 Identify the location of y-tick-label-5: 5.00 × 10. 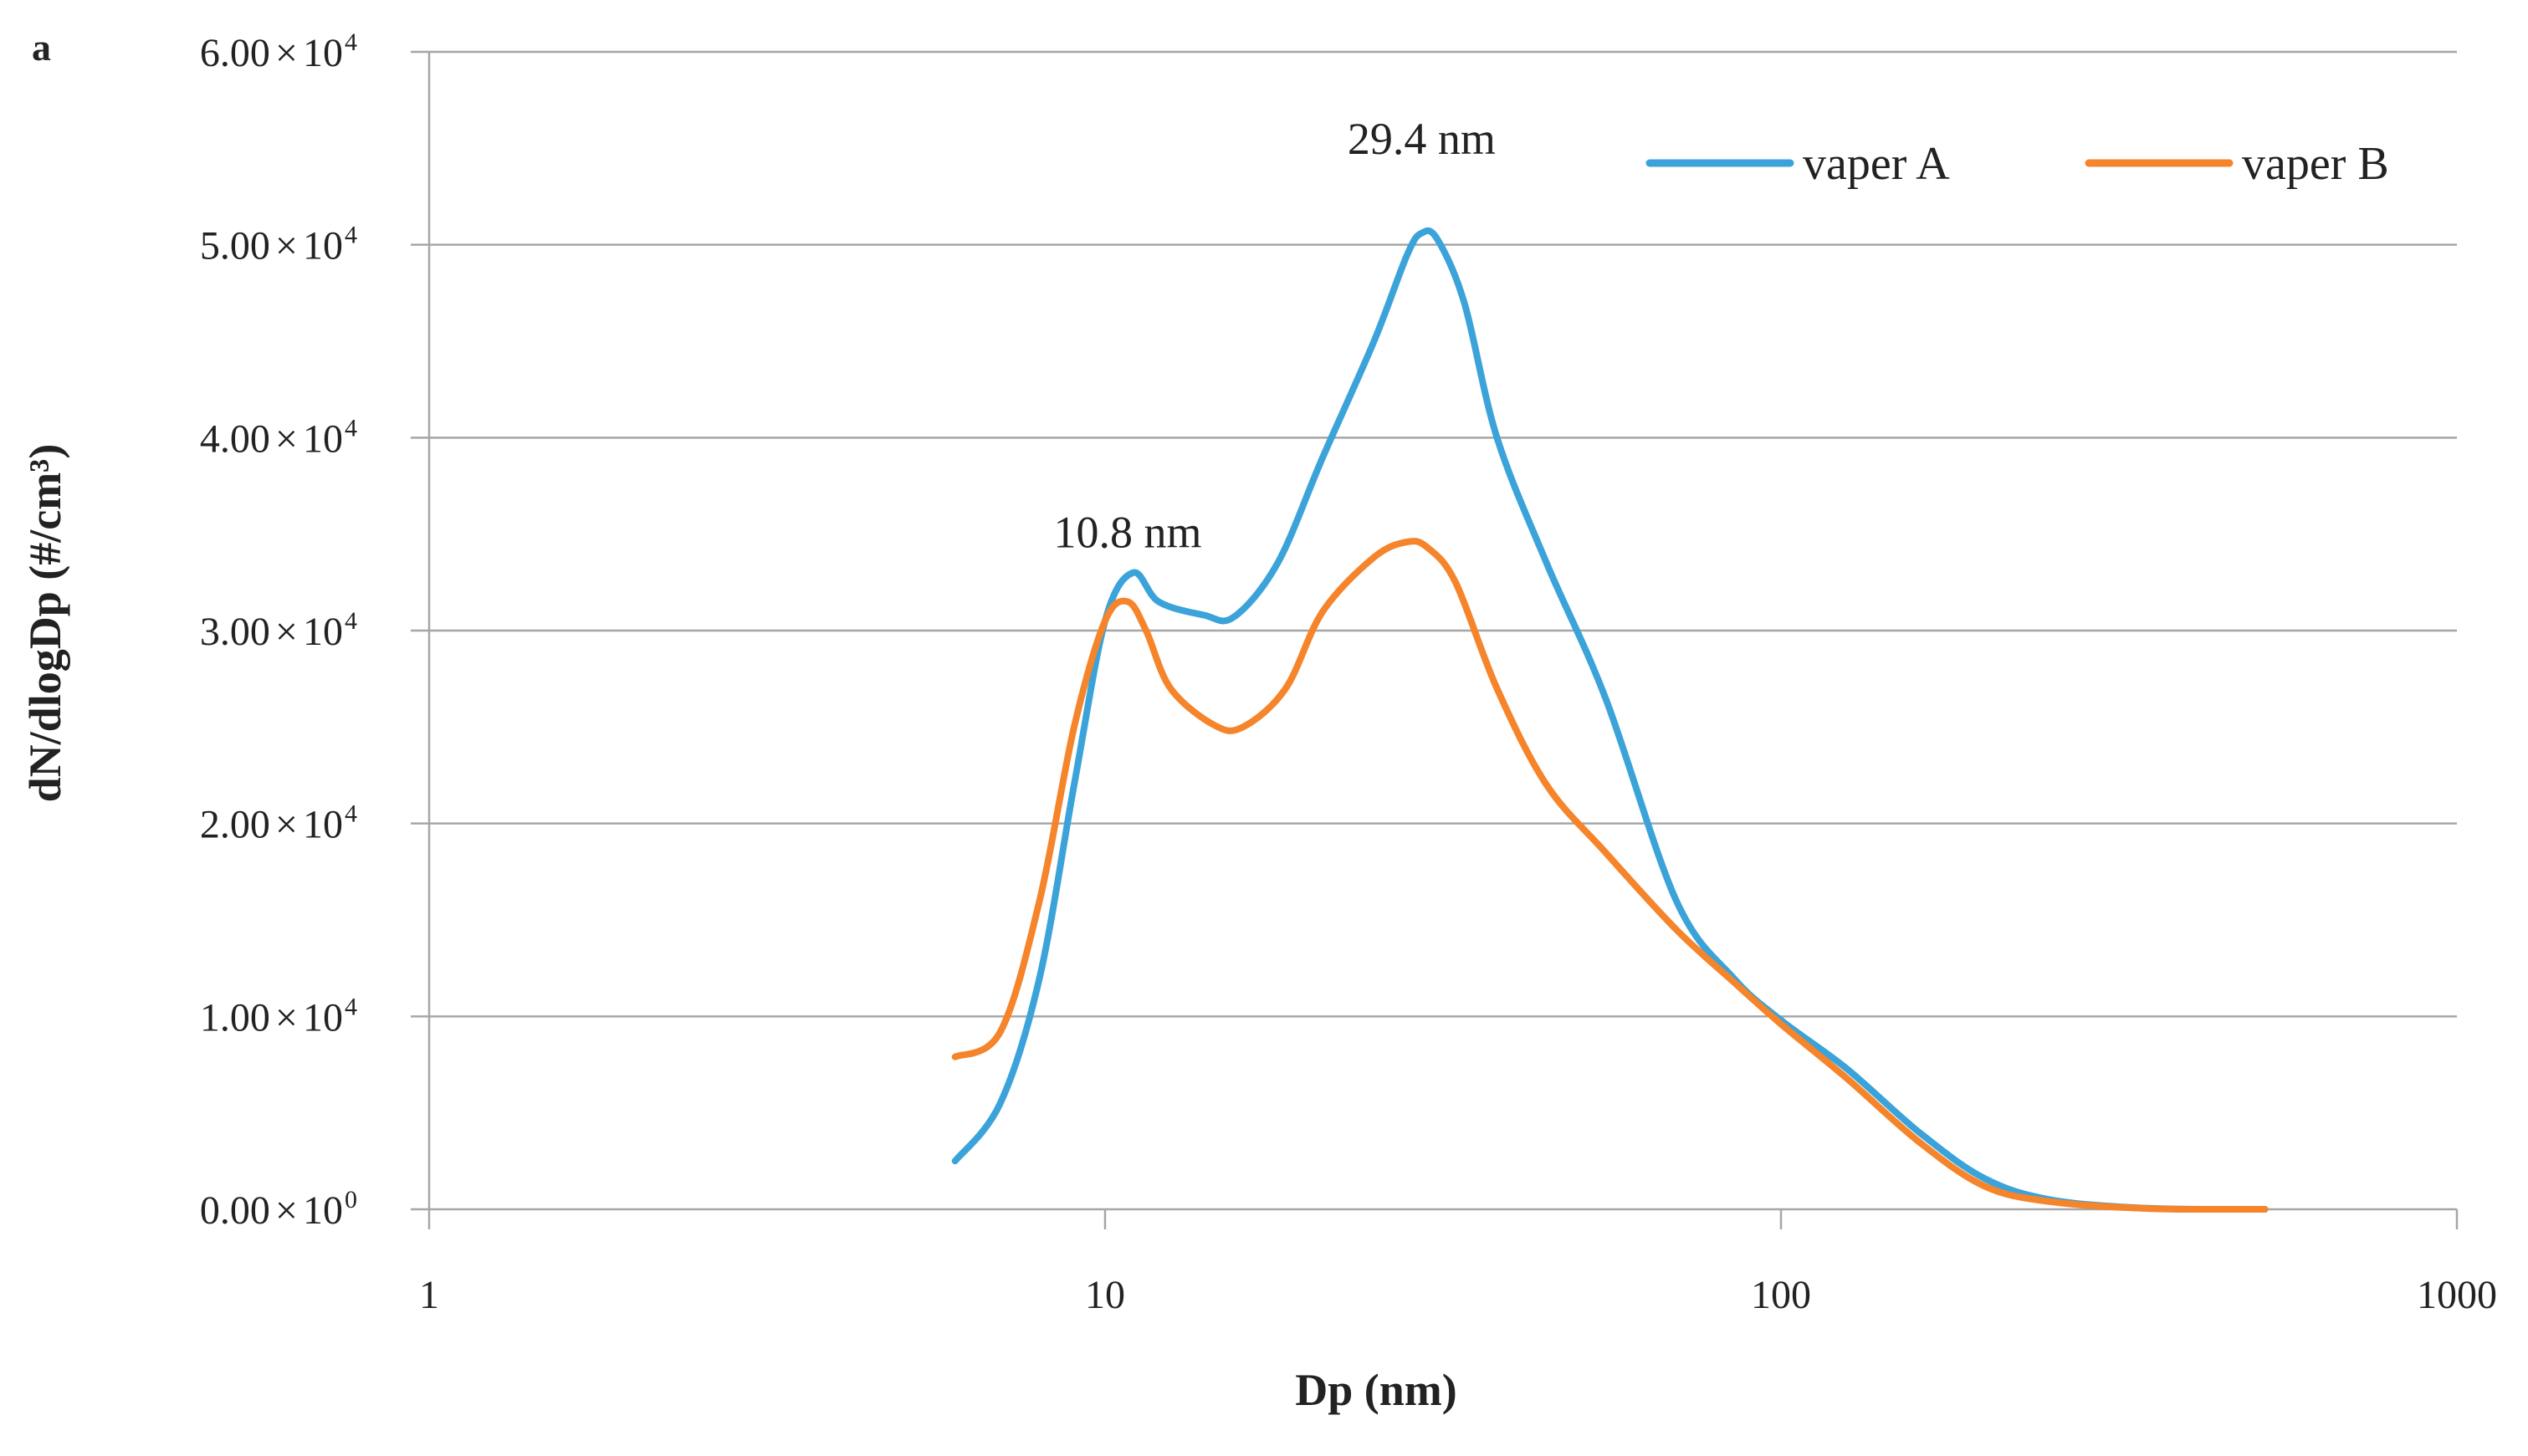
(271, 246).